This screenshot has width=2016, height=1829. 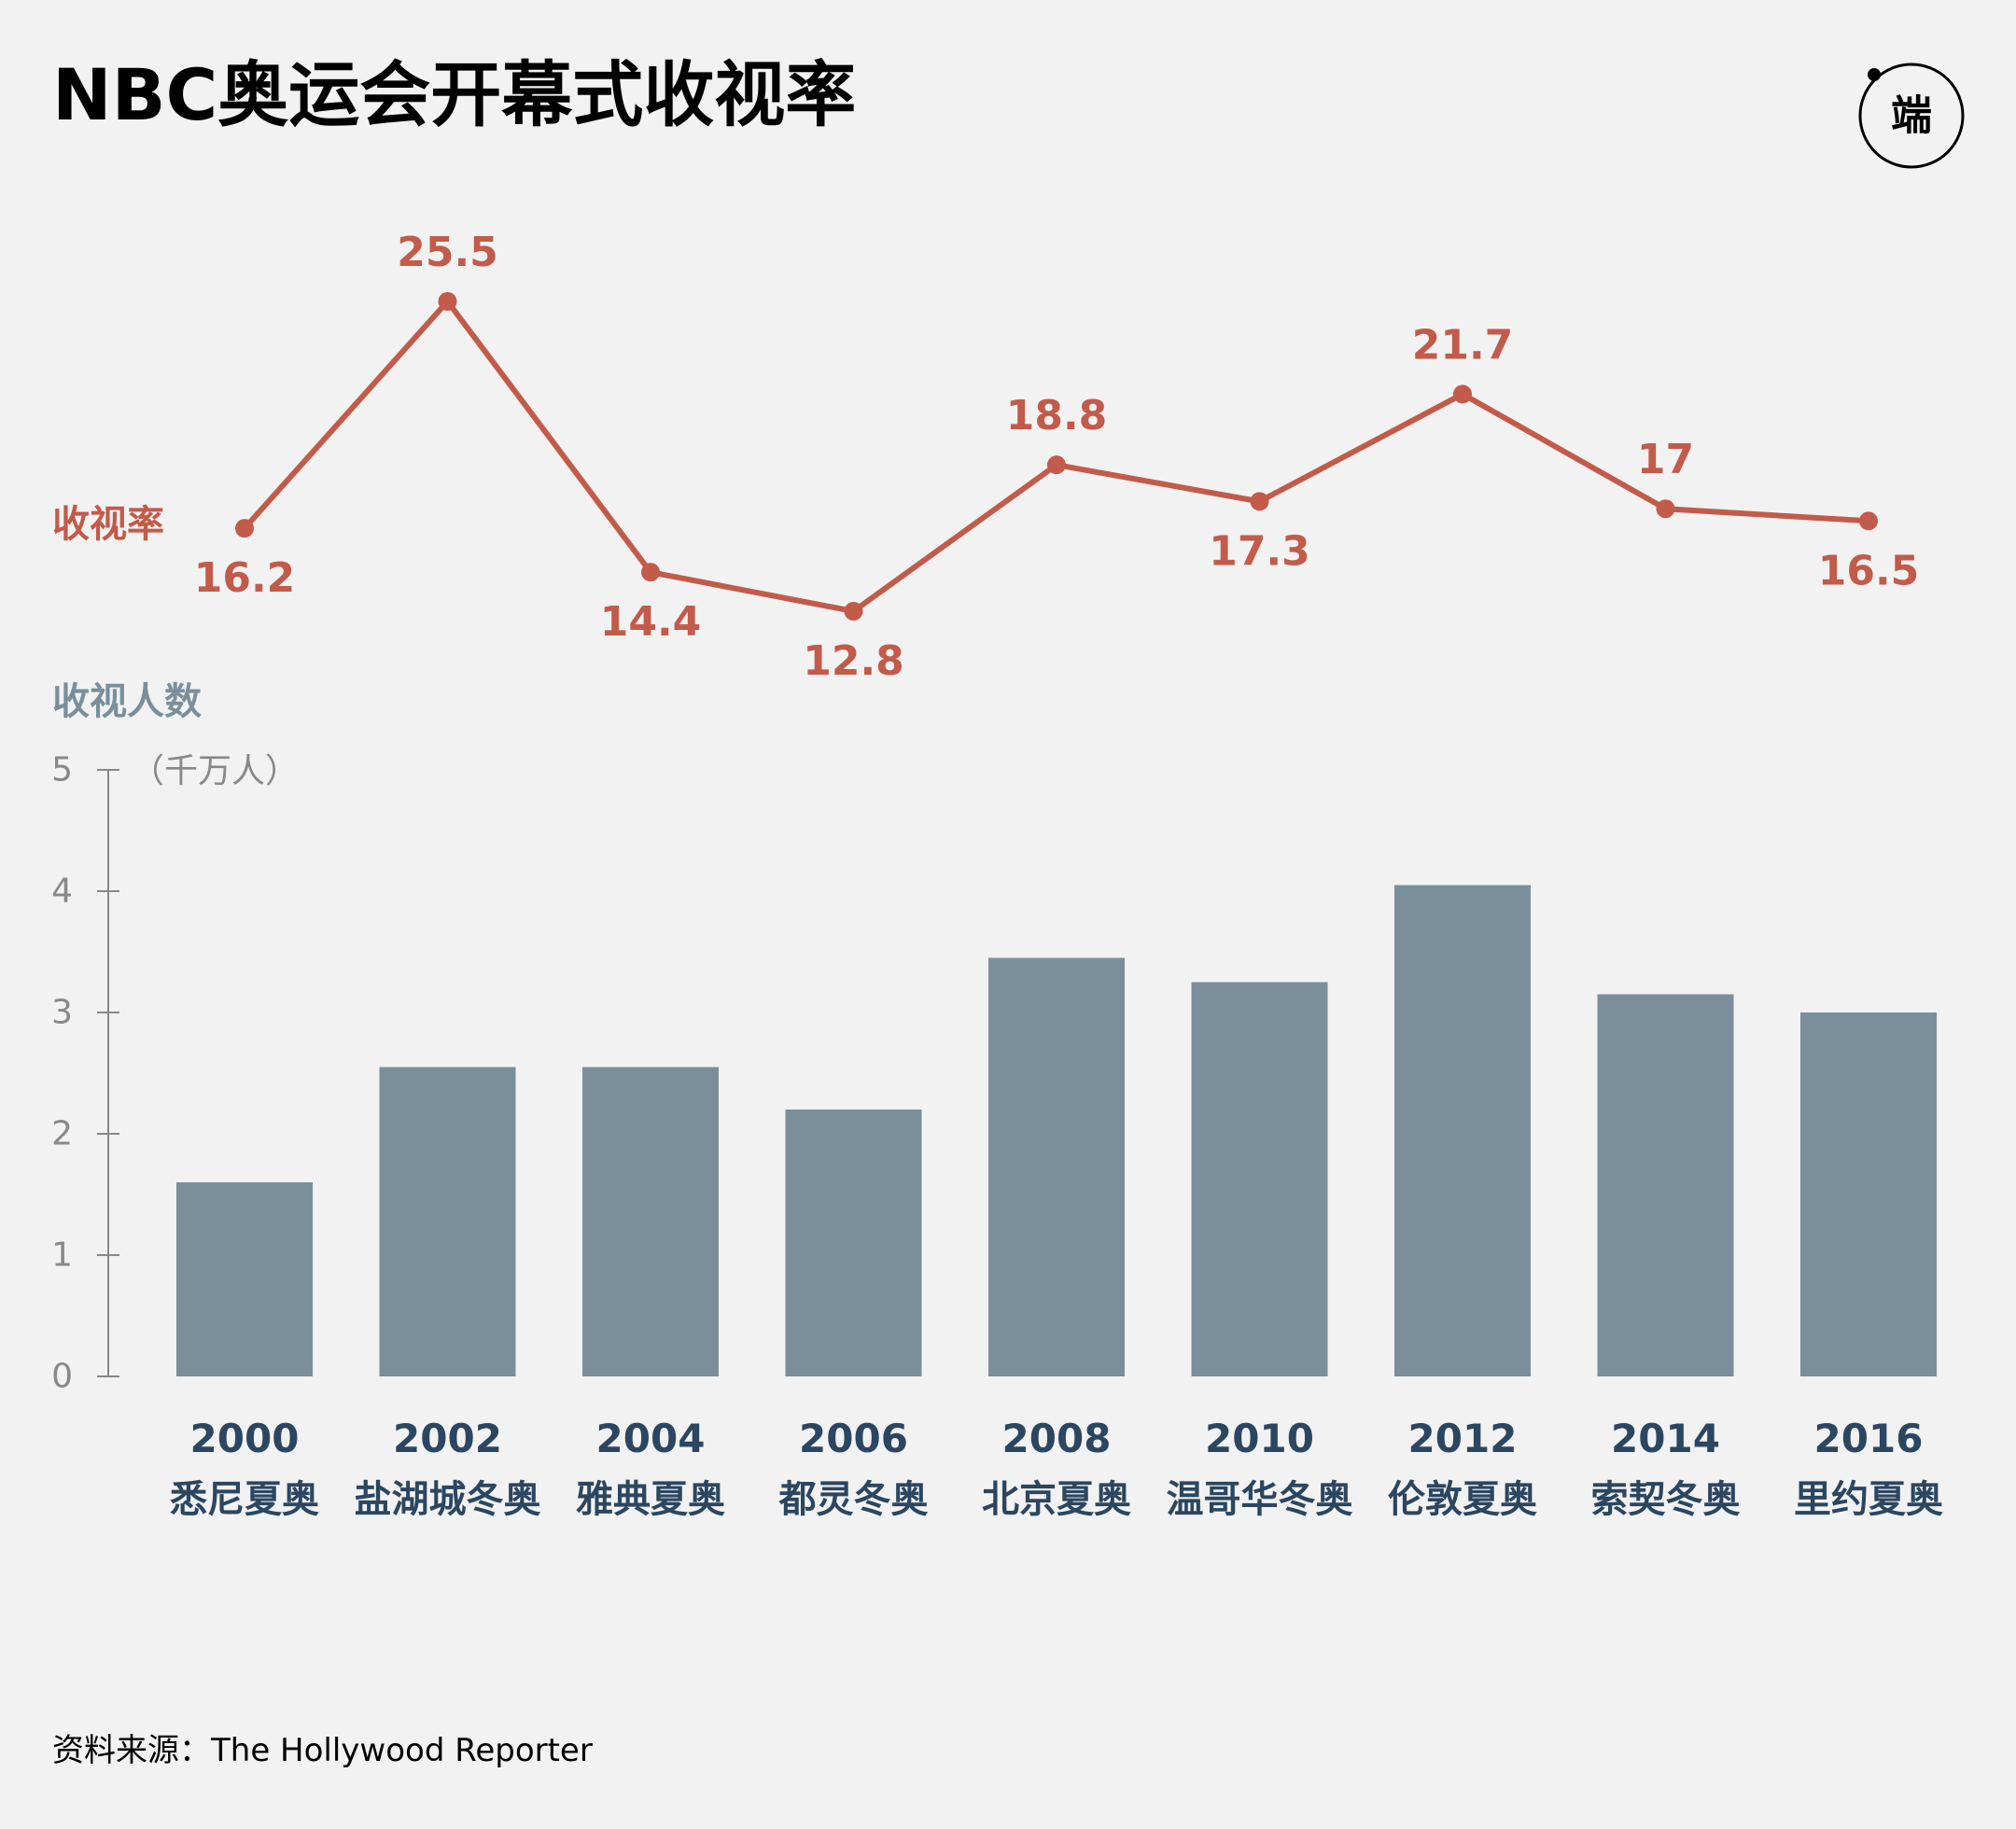 What do you see at coordinates (650, 1221) in the screenshot?
I see `bar-2004` at bounding box center [650, 1221].